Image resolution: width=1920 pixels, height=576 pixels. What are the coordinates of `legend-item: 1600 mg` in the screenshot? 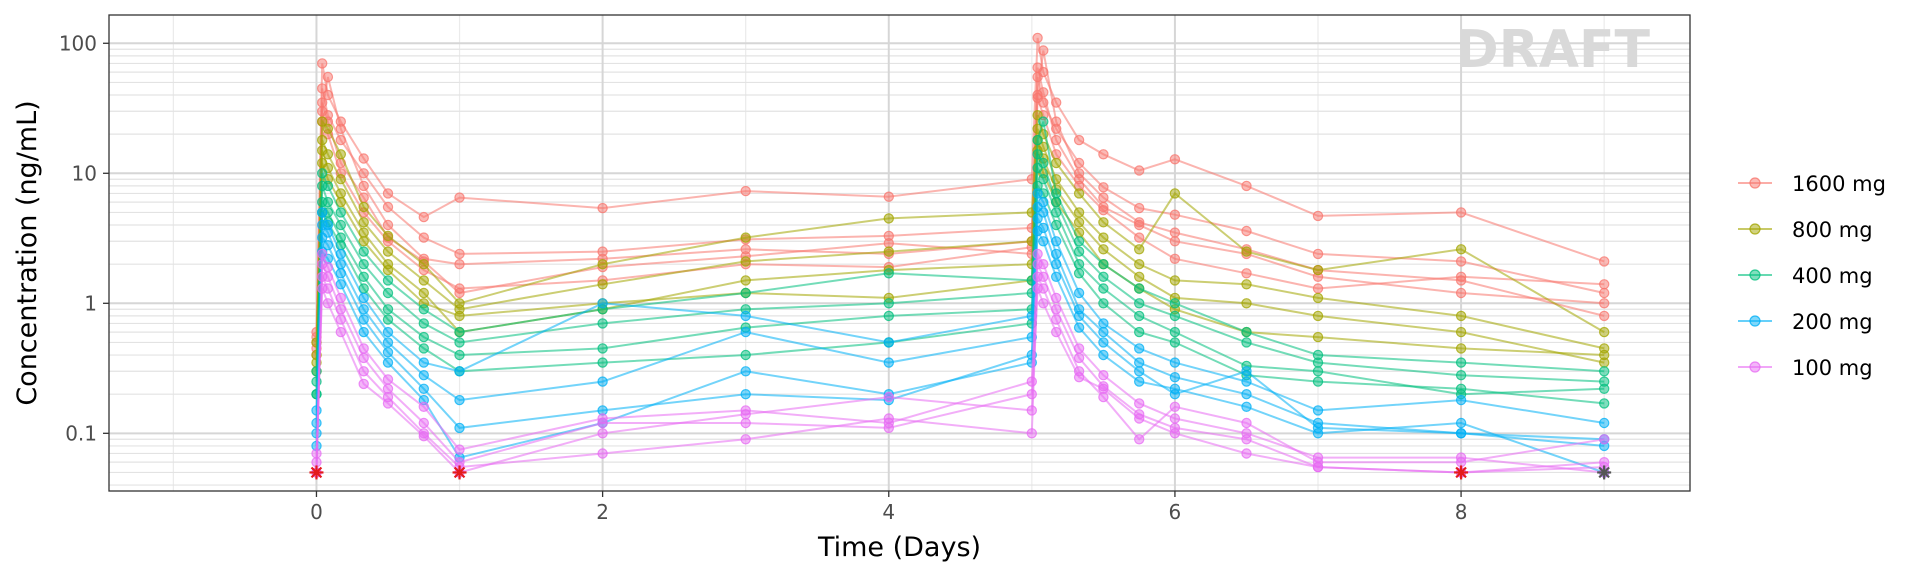 It's located at (1812, 184).